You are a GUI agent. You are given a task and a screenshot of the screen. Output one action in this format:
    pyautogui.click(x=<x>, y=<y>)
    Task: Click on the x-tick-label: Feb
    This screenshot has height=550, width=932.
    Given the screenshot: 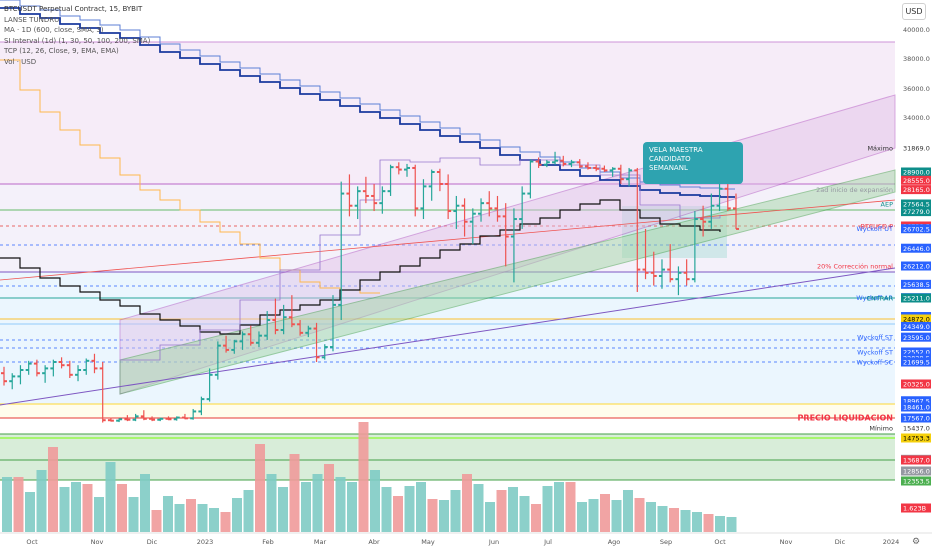 What is the action you would take?
    pyautogui.click(x=268, y=542)
    